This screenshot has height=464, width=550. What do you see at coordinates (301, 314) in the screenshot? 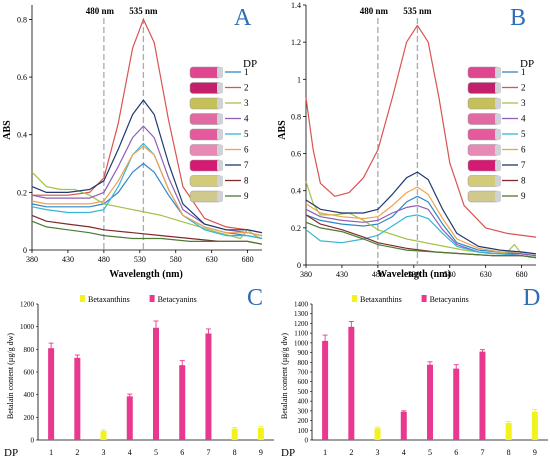
I see `panel-d-y-tick-label: 1300` at bounding box center [301, 314].